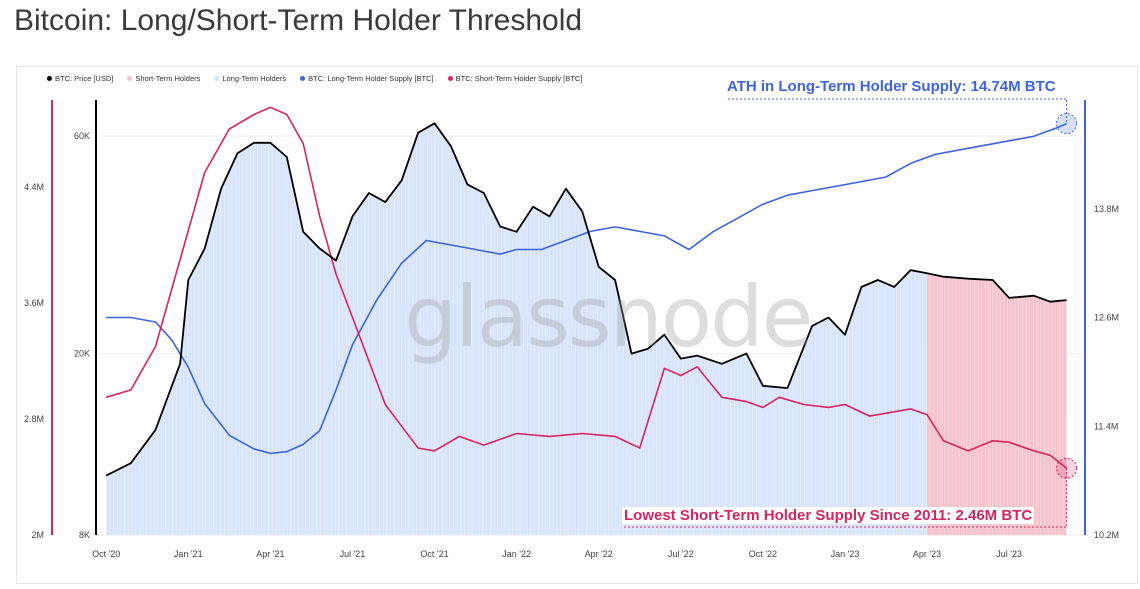 The height and width of the screenshot is (589, 1140). What do you see at coordinates (371, 78) in the screenshot?
I see `legend-label-lth-supply: BTC: Long-Term Holder Supply [BTC]` at bounding box center [371, 78].